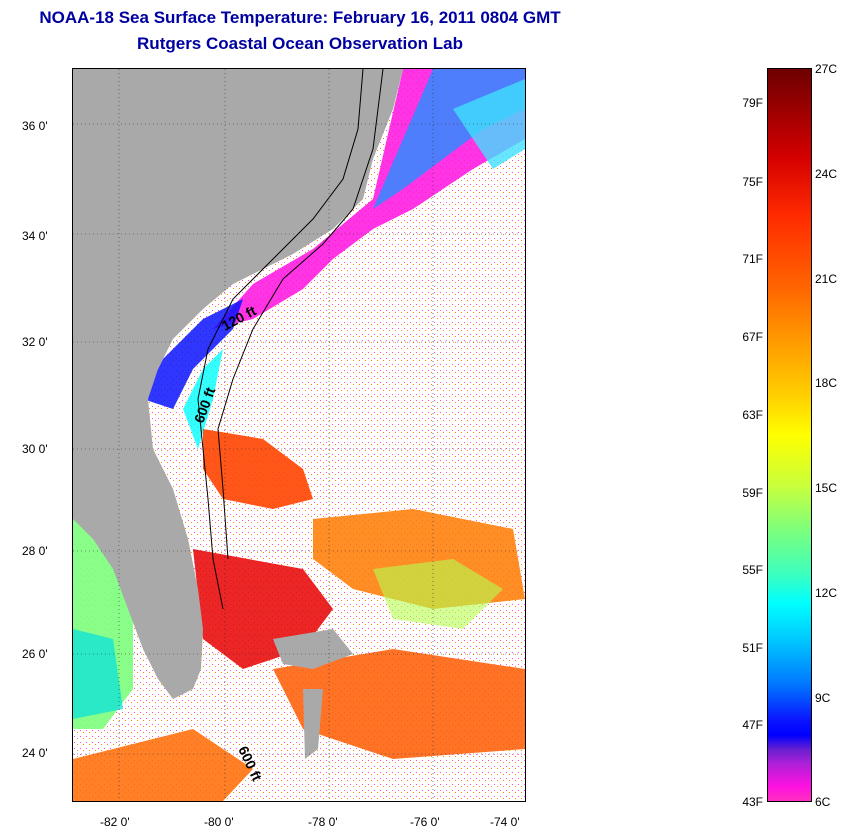 This screenshot has height=832, width=841. Describe the element at coordinates (115, 822) in the screenshot. I see `lon-label-82: -82 0'` at that location.